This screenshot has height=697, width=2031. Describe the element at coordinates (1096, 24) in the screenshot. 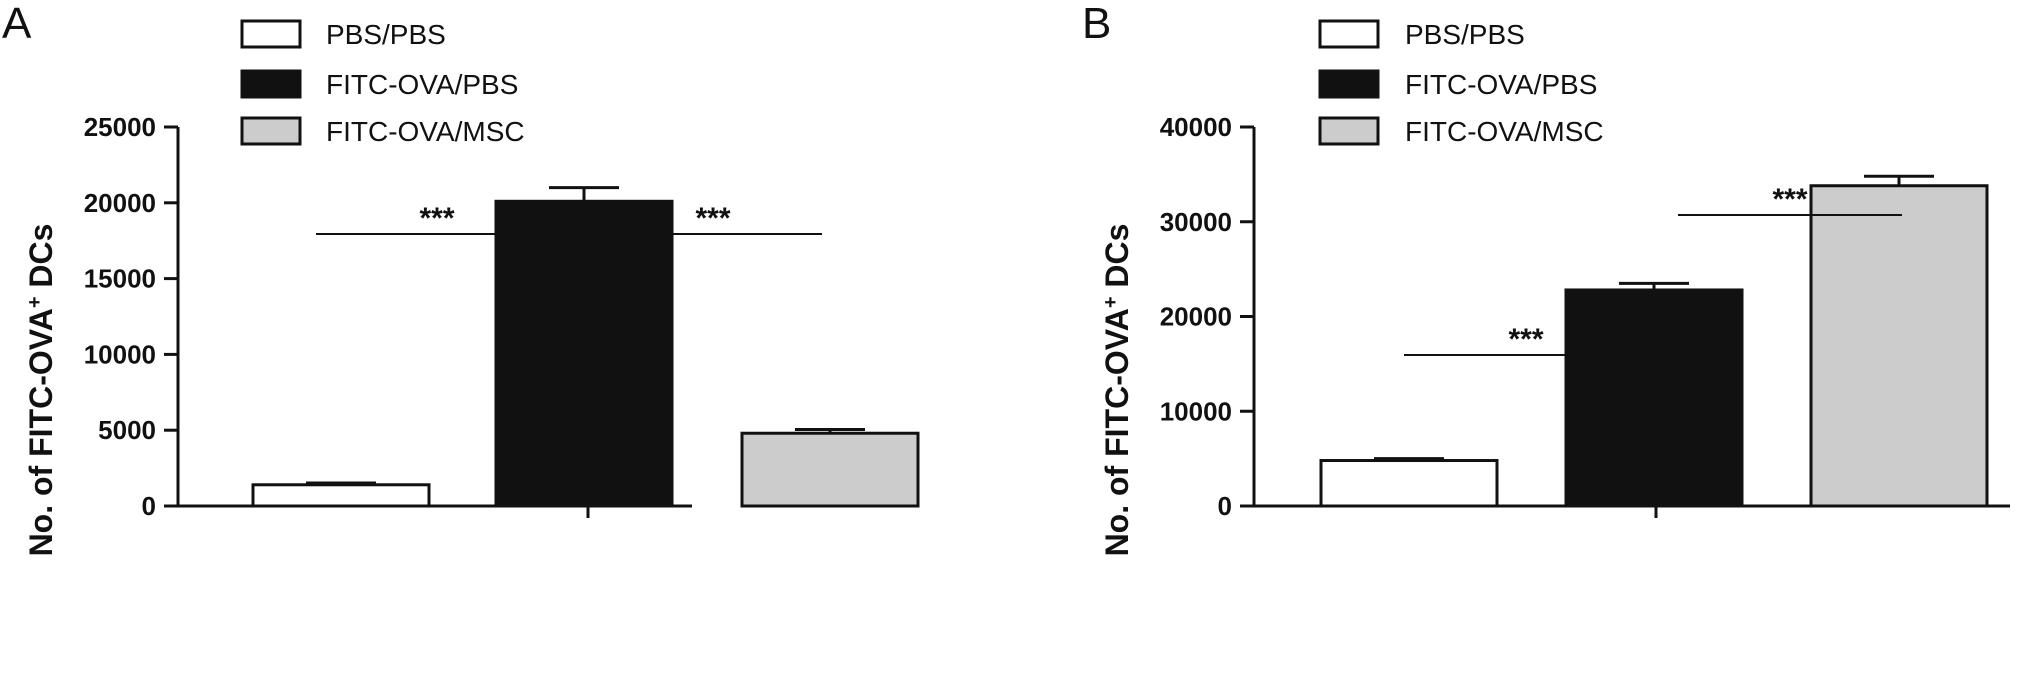

I see `panel-letter: B` at that location.